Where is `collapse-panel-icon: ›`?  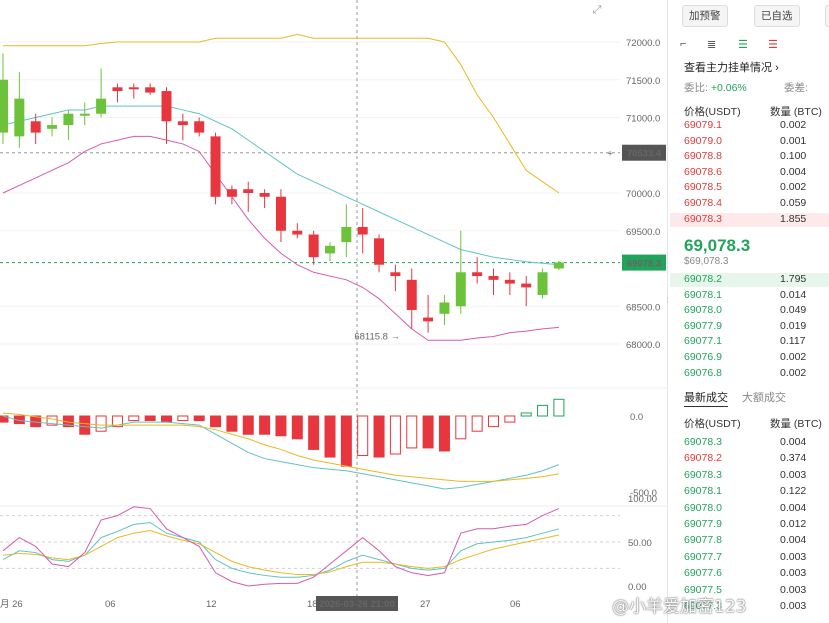 collapse-panel-icon: › is located at coordinates (667, 299).